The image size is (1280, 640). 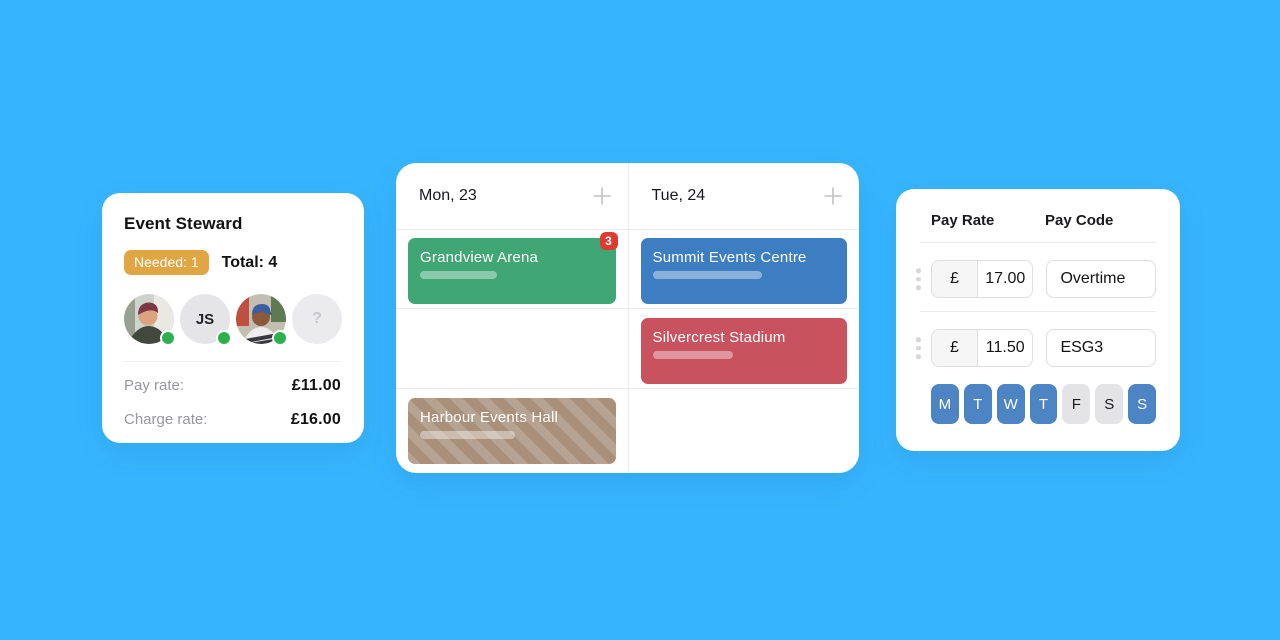 I want to click on shift-title: Harbour Events Hall, so click(x=489, y=417).